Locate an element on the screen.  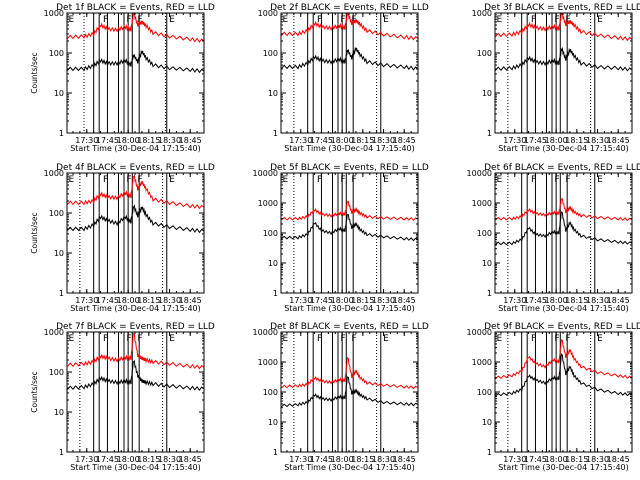
panel-title: Det 8f BLACK = Events, RED = LLD is located at coordinates (349, 327).